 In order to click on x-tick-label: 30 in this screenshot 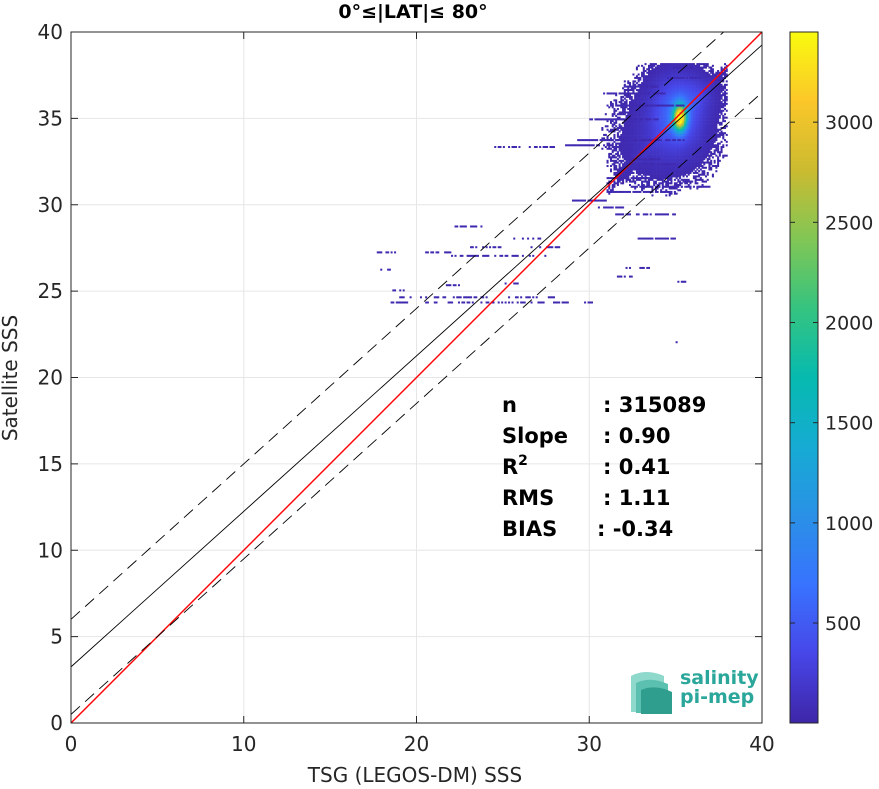, I will do `click(589, 744)`.